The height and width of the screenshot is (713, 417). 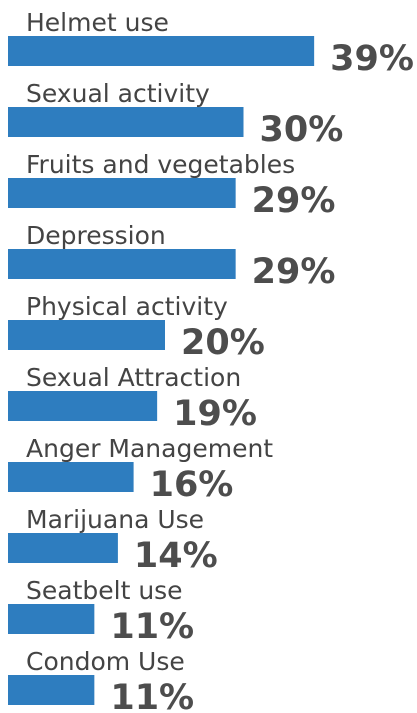 I want to click on value-label: 19%, so click(x=215, y=414).